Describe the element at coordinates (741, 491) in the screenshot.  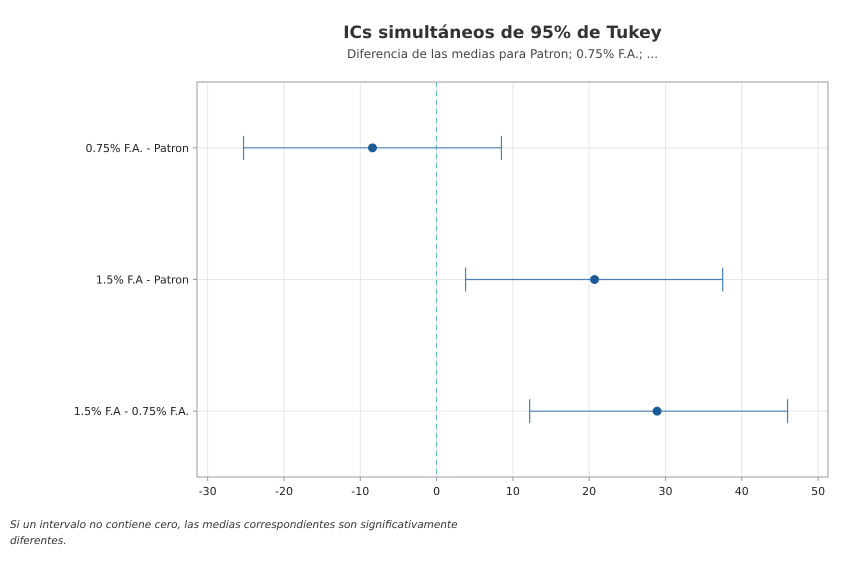
I see `x-tick-label: 40` at that location.